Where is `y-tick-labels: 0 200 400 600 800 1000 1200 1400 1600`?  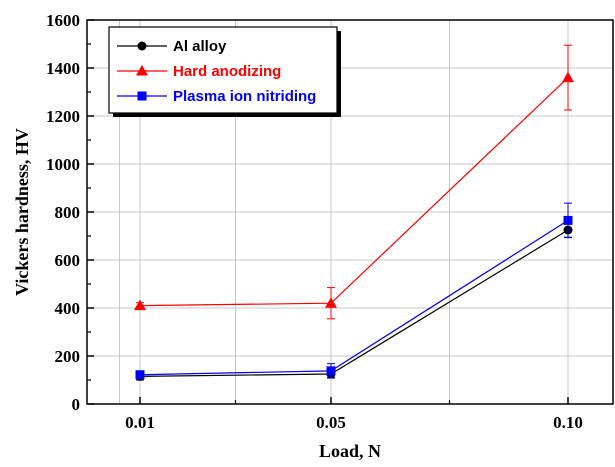 y-tick-labels: 0 200 400 600 800 1000 1200 1400 1600 is located at coordinates (63, 212).